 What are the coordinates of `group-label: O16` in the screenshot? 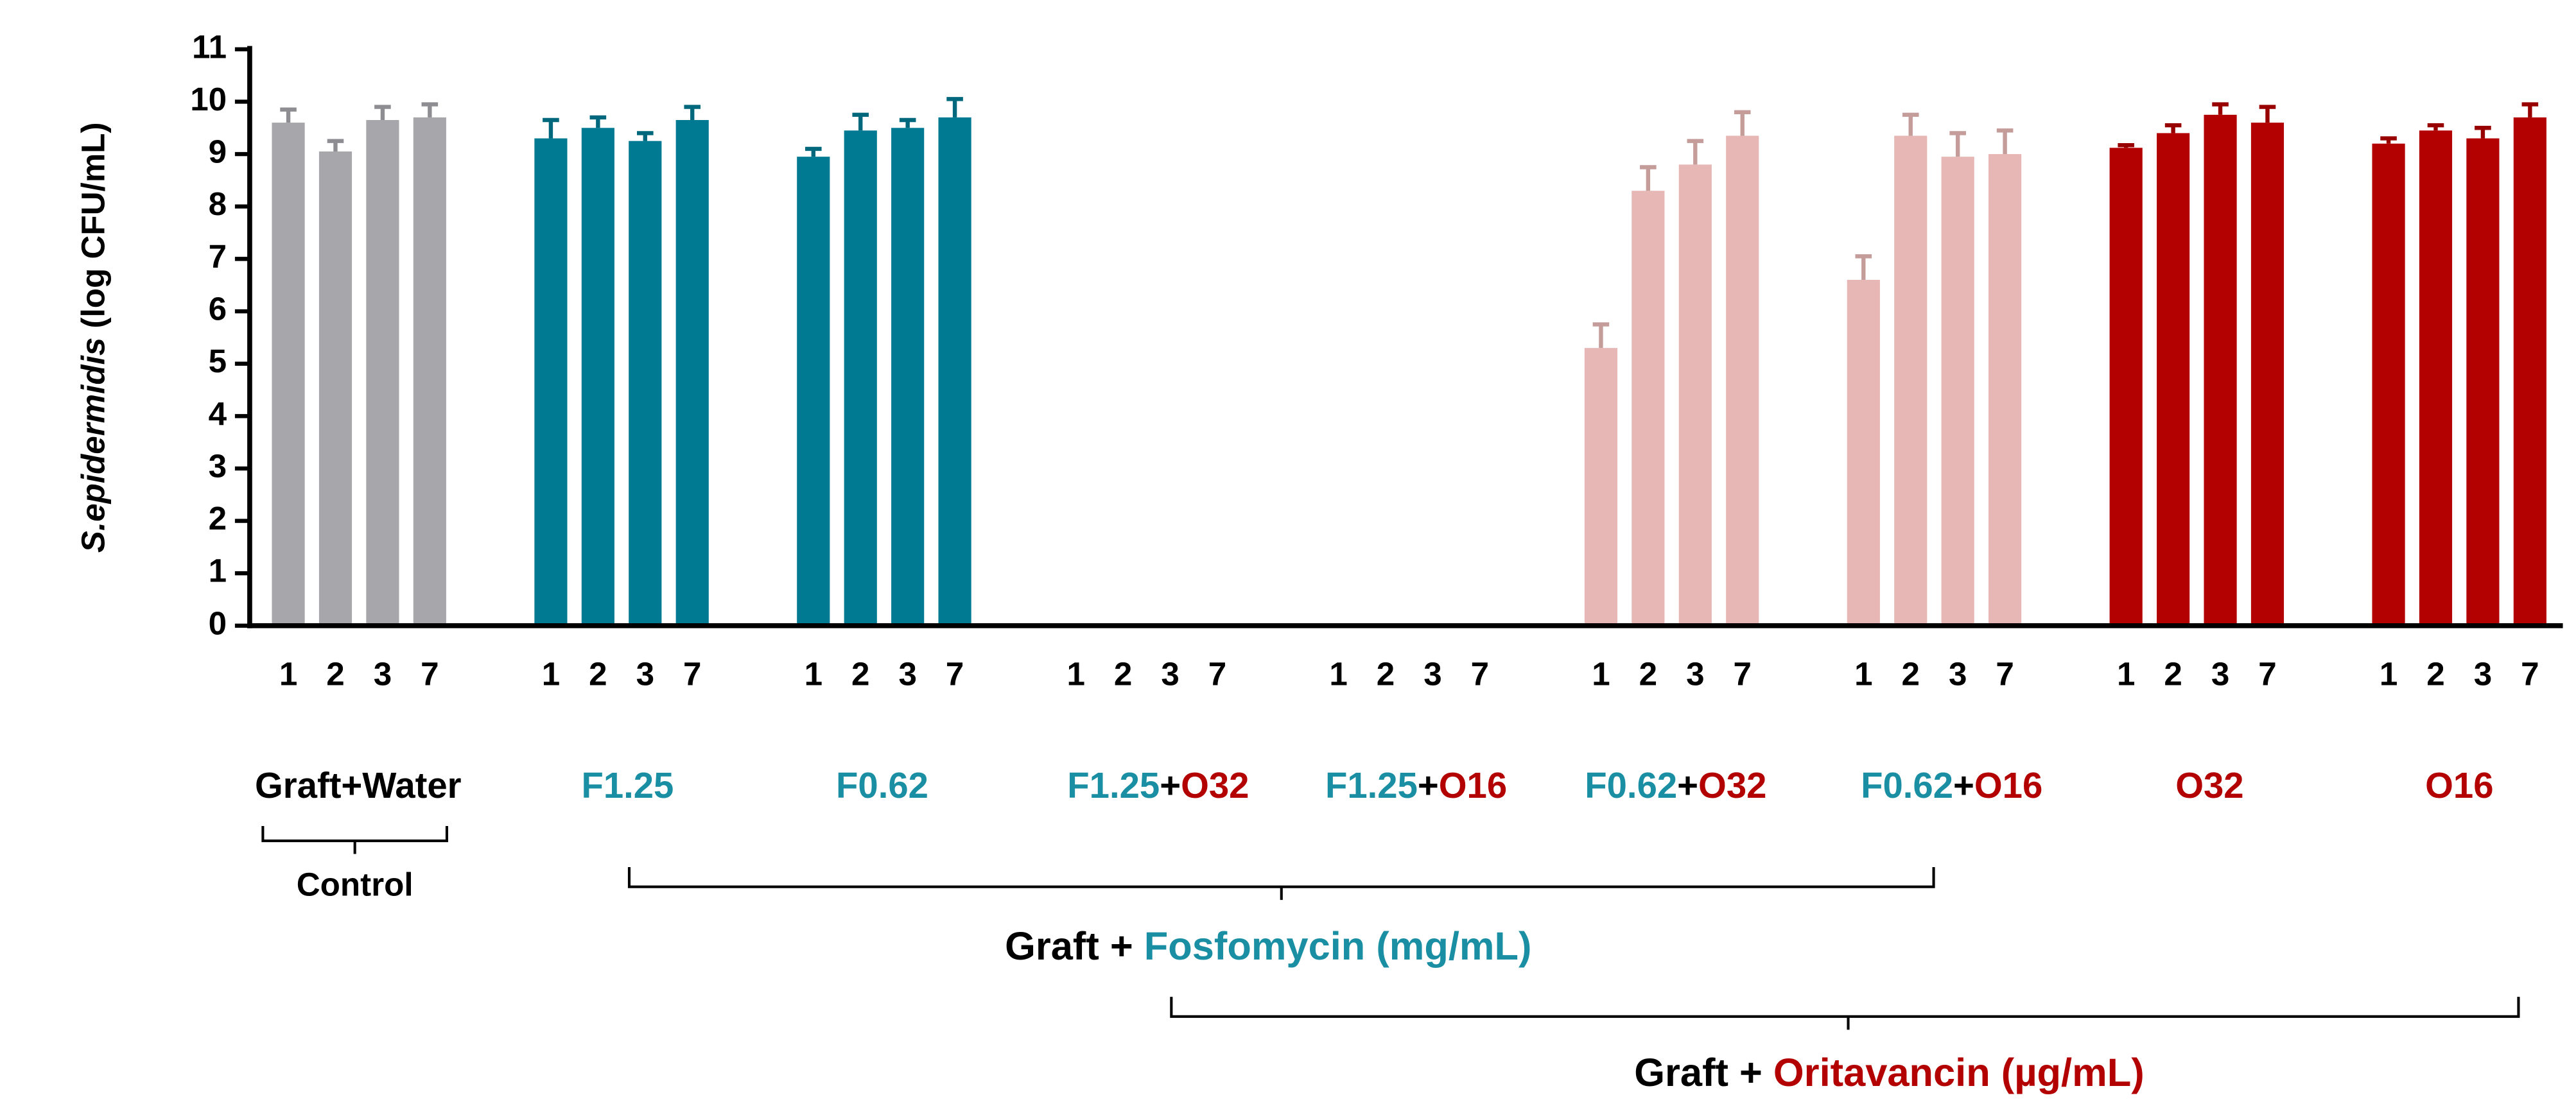 It's located at (2459, 785).